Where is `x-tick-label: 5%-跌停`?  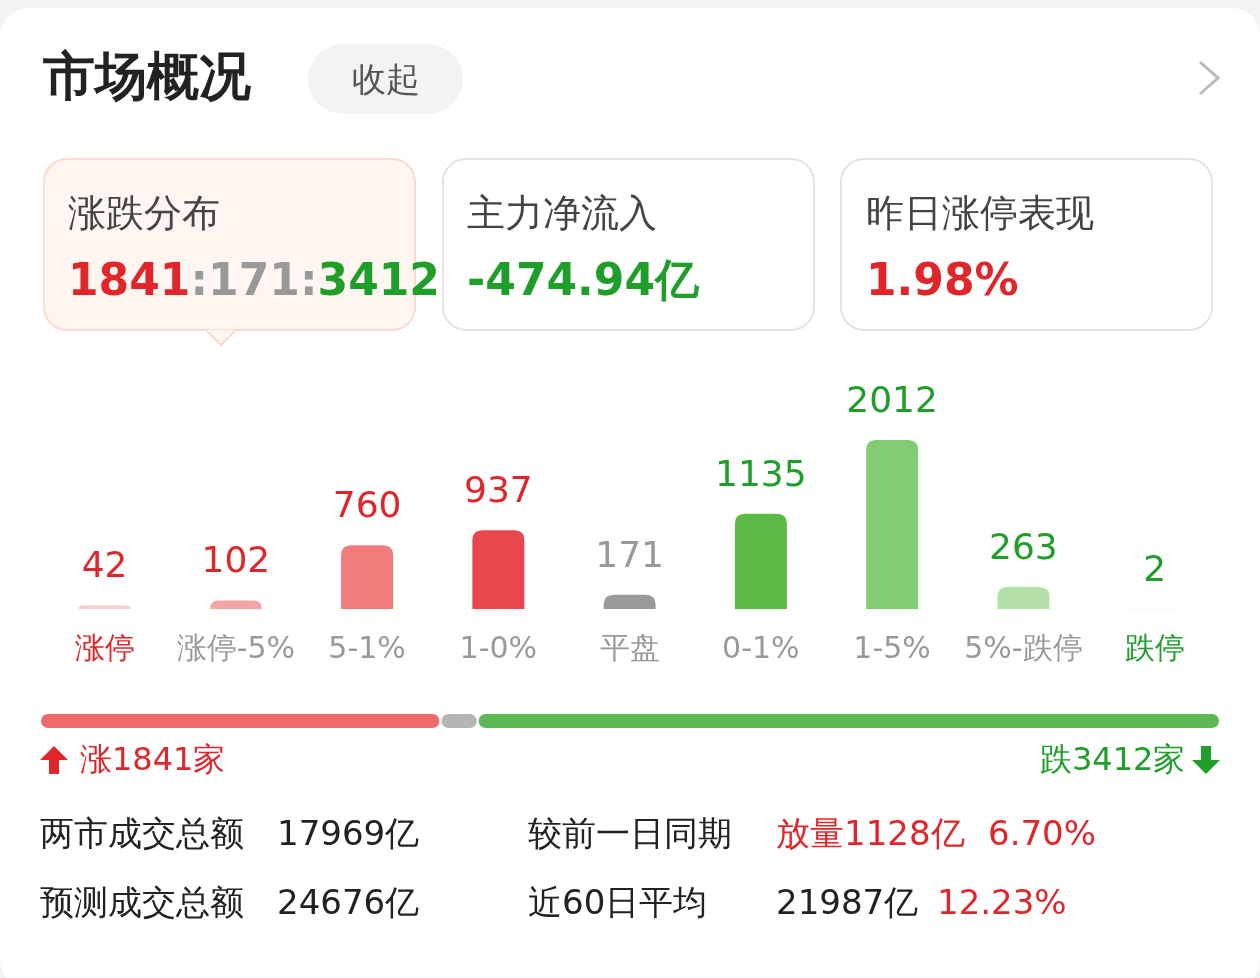 x-tick-label: 5%-跌停 is located at coordinates (1023, 647).